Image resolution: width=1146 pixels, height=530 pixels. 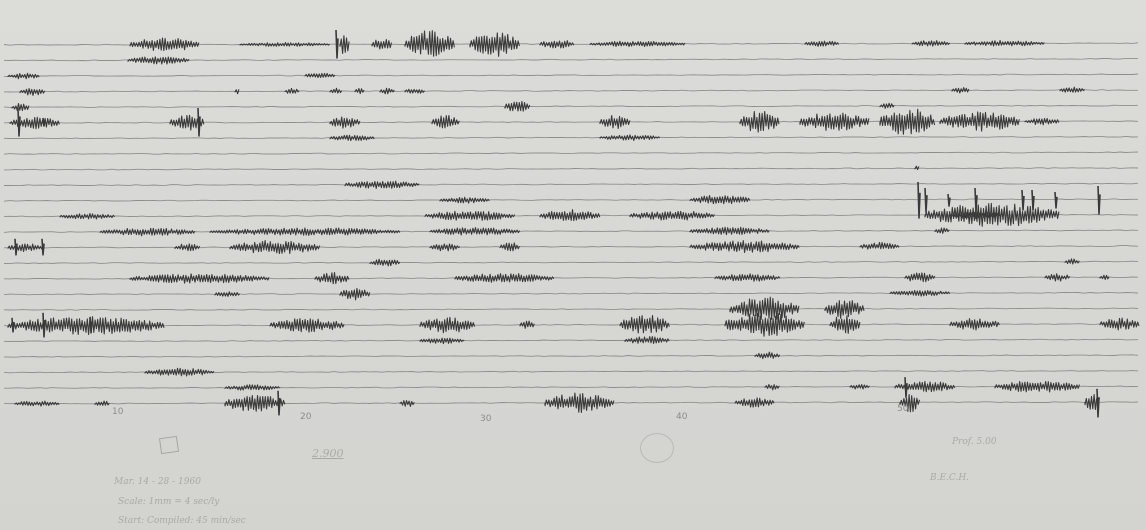 What do you see at coordinates (974, 442) in the screenshot?
I see `annotation-right-1: Prof. 5.00` at bounding box center [974, 442].